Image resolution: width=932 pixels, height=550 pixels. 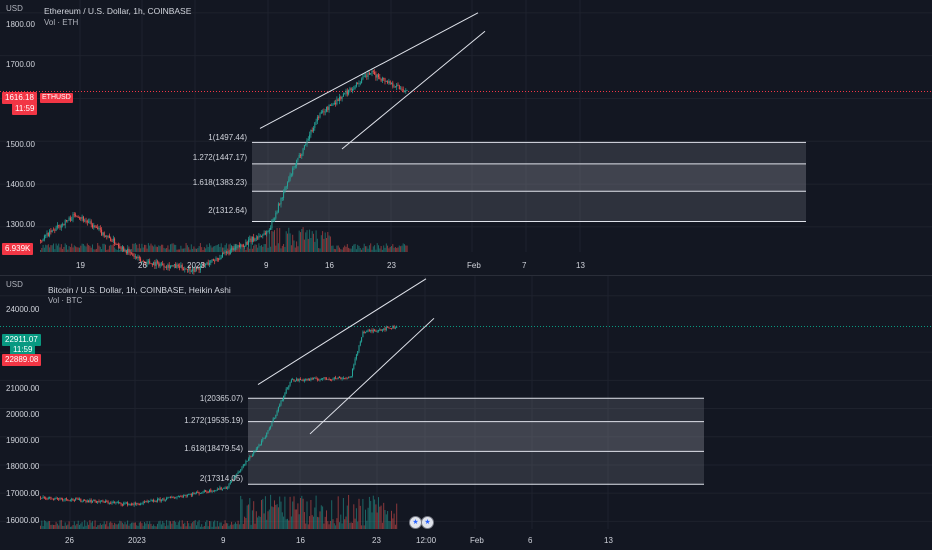 What do you see at coordinates (376, 540) in the screenshot?
I see `btc-x-tick: 23` at bounding box center [376, 540].